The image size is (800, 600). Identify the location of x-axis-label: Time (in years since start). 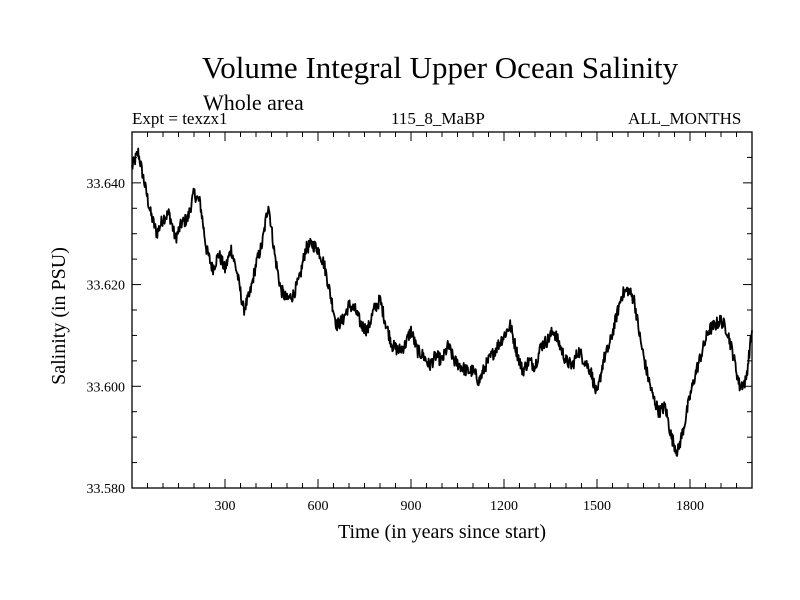
(442, 532).